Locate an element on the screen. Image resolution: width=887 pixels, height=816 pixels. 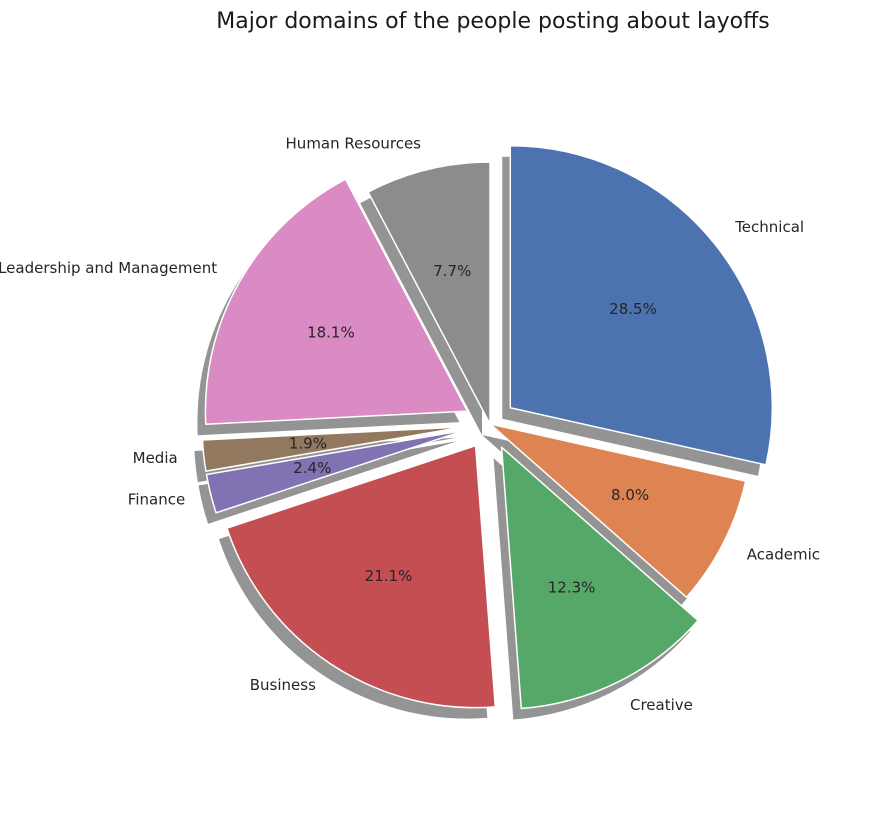
slice-pct-leadership-and-management: 18.1% is located at coordinates (331, 333).